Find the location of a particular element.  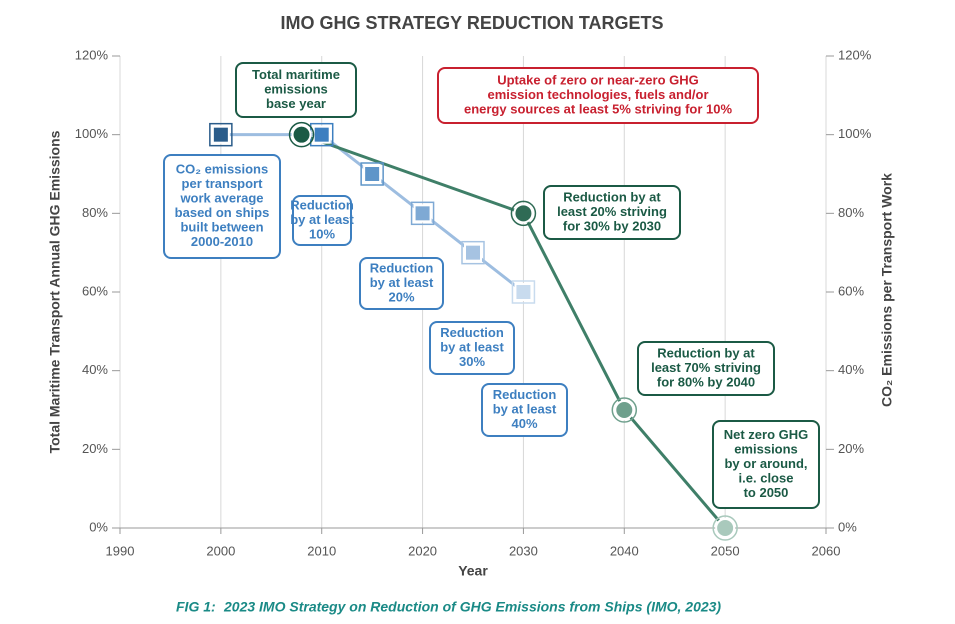

y2-tick-label: 20% is located at coordinates (851, 448).